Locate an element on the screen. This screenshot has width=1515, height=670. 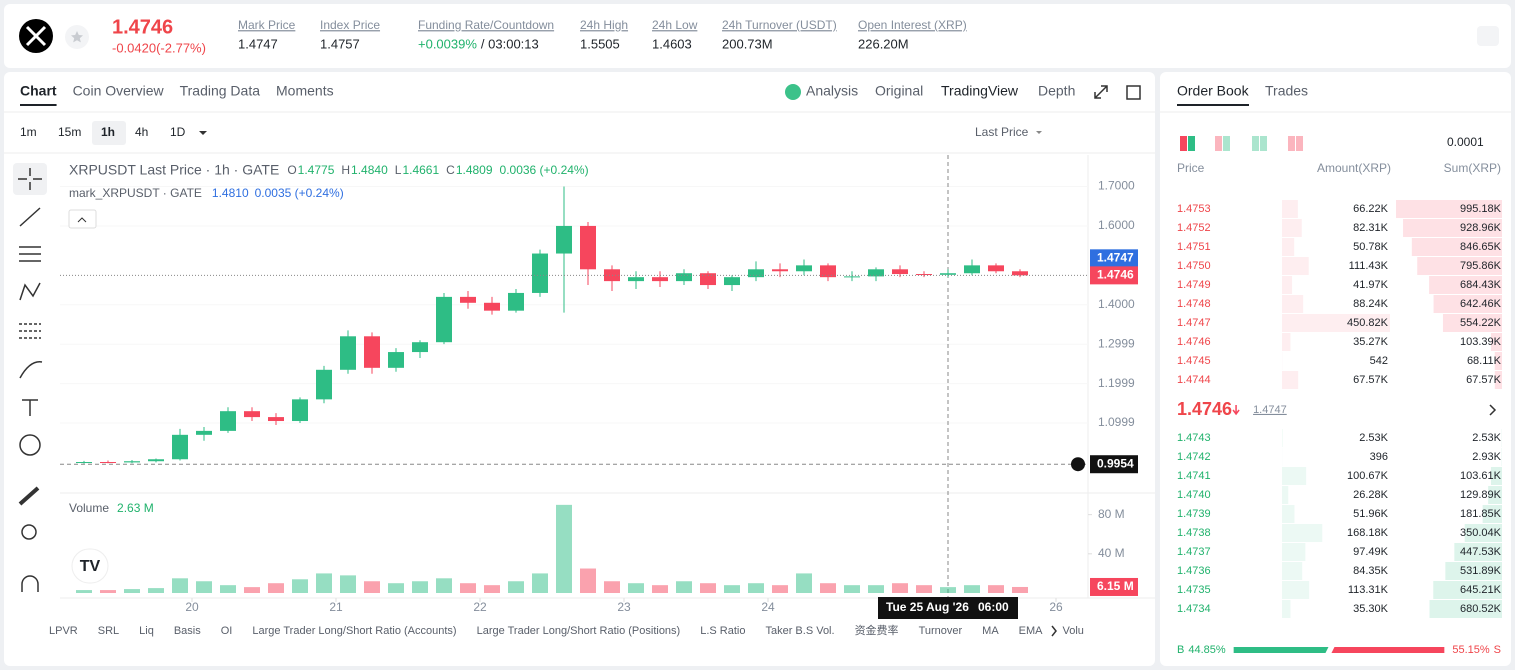
settings-button is located at coordinates (1488, 36).